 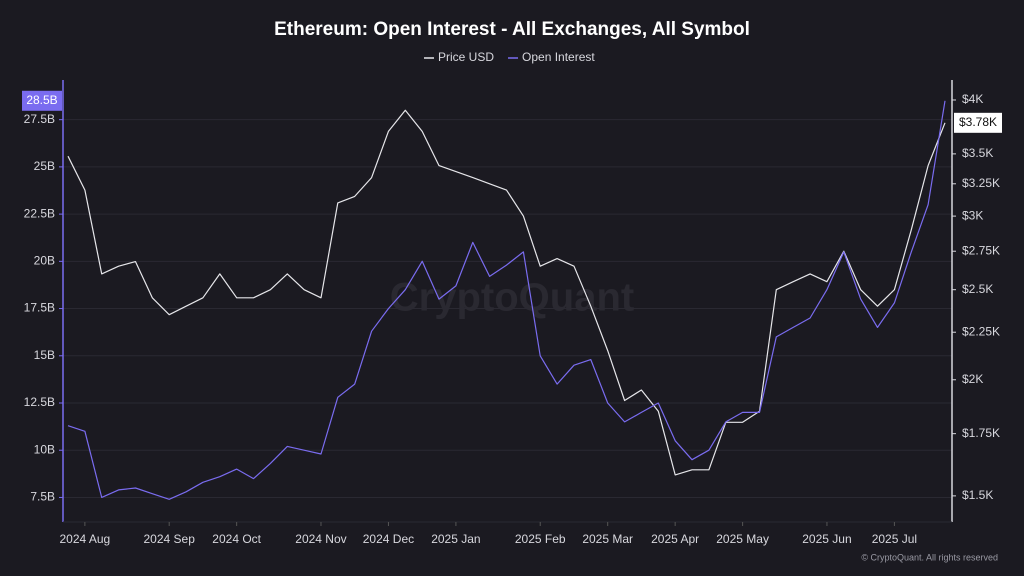 What do you see at coordinates (44, 166) in the screenshot?
I see `y-tick-label: 25B` at bounding box center [44, 166].